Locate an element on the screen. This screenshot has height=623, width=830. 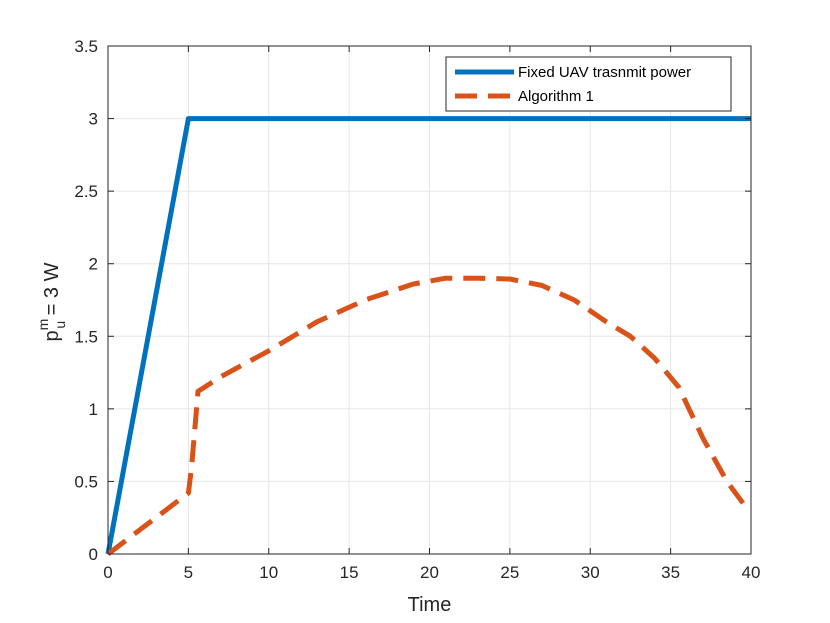
y-axis-title: pmu = 3 W is located at coordinates (51, 301).